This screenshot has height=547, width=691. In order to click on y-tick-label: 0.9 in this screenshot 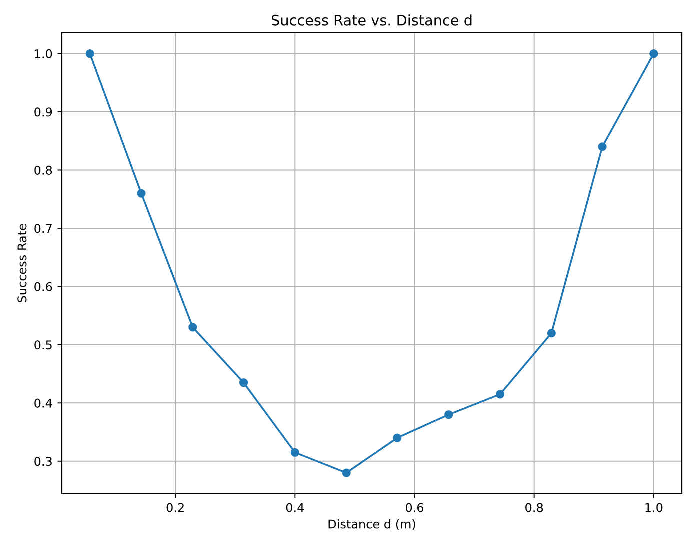, I will do `click(43, 112)`.